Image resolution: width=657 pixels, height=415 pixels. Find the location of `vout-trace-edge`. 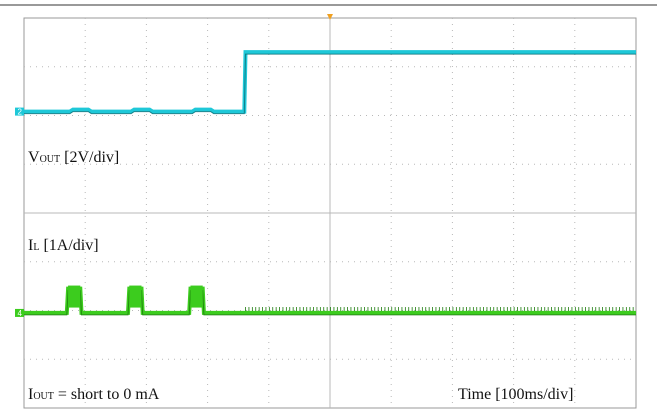

vout-trace-edge is located at coordinates (330, 84).